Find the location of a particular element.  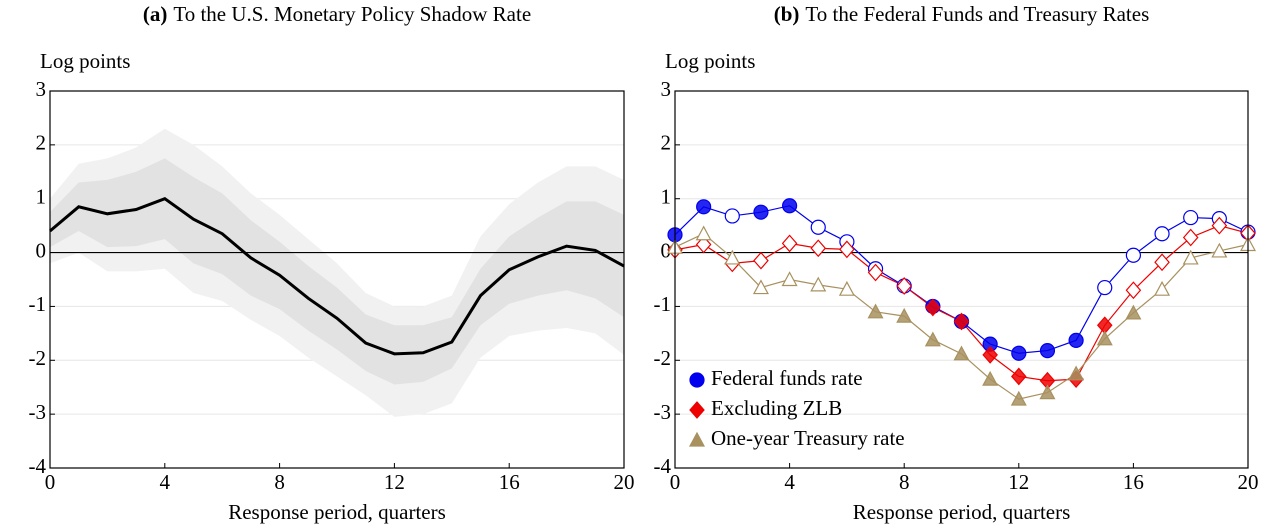

panel-label: (b) is located at coordinates (787, 14).